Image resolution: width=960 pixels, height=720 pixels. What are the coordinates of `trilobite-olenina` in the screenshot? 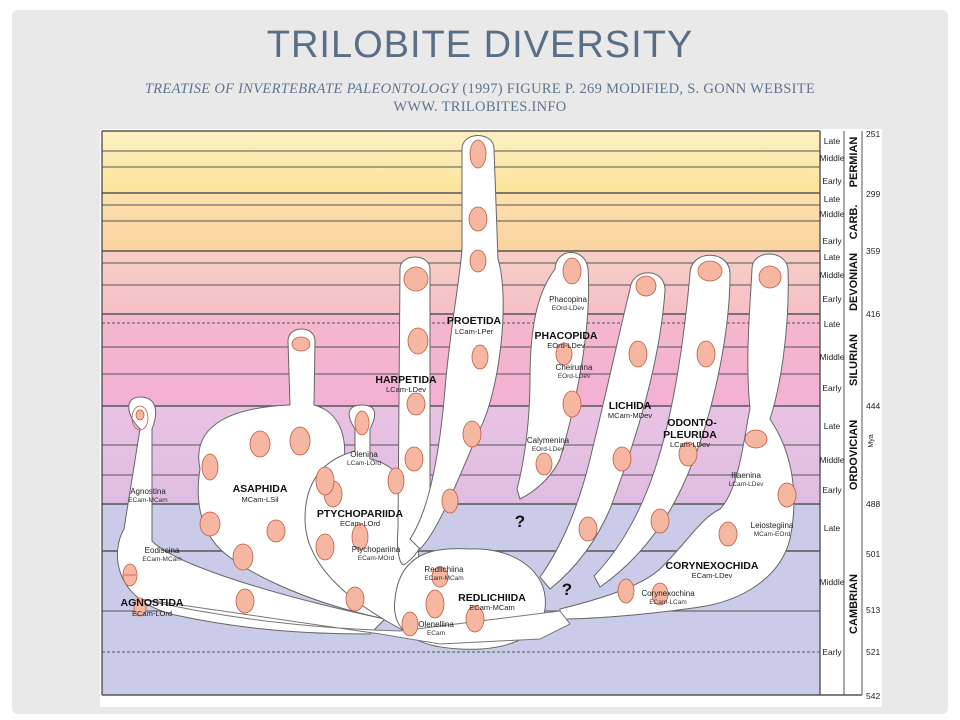 It's located at (362, 423).